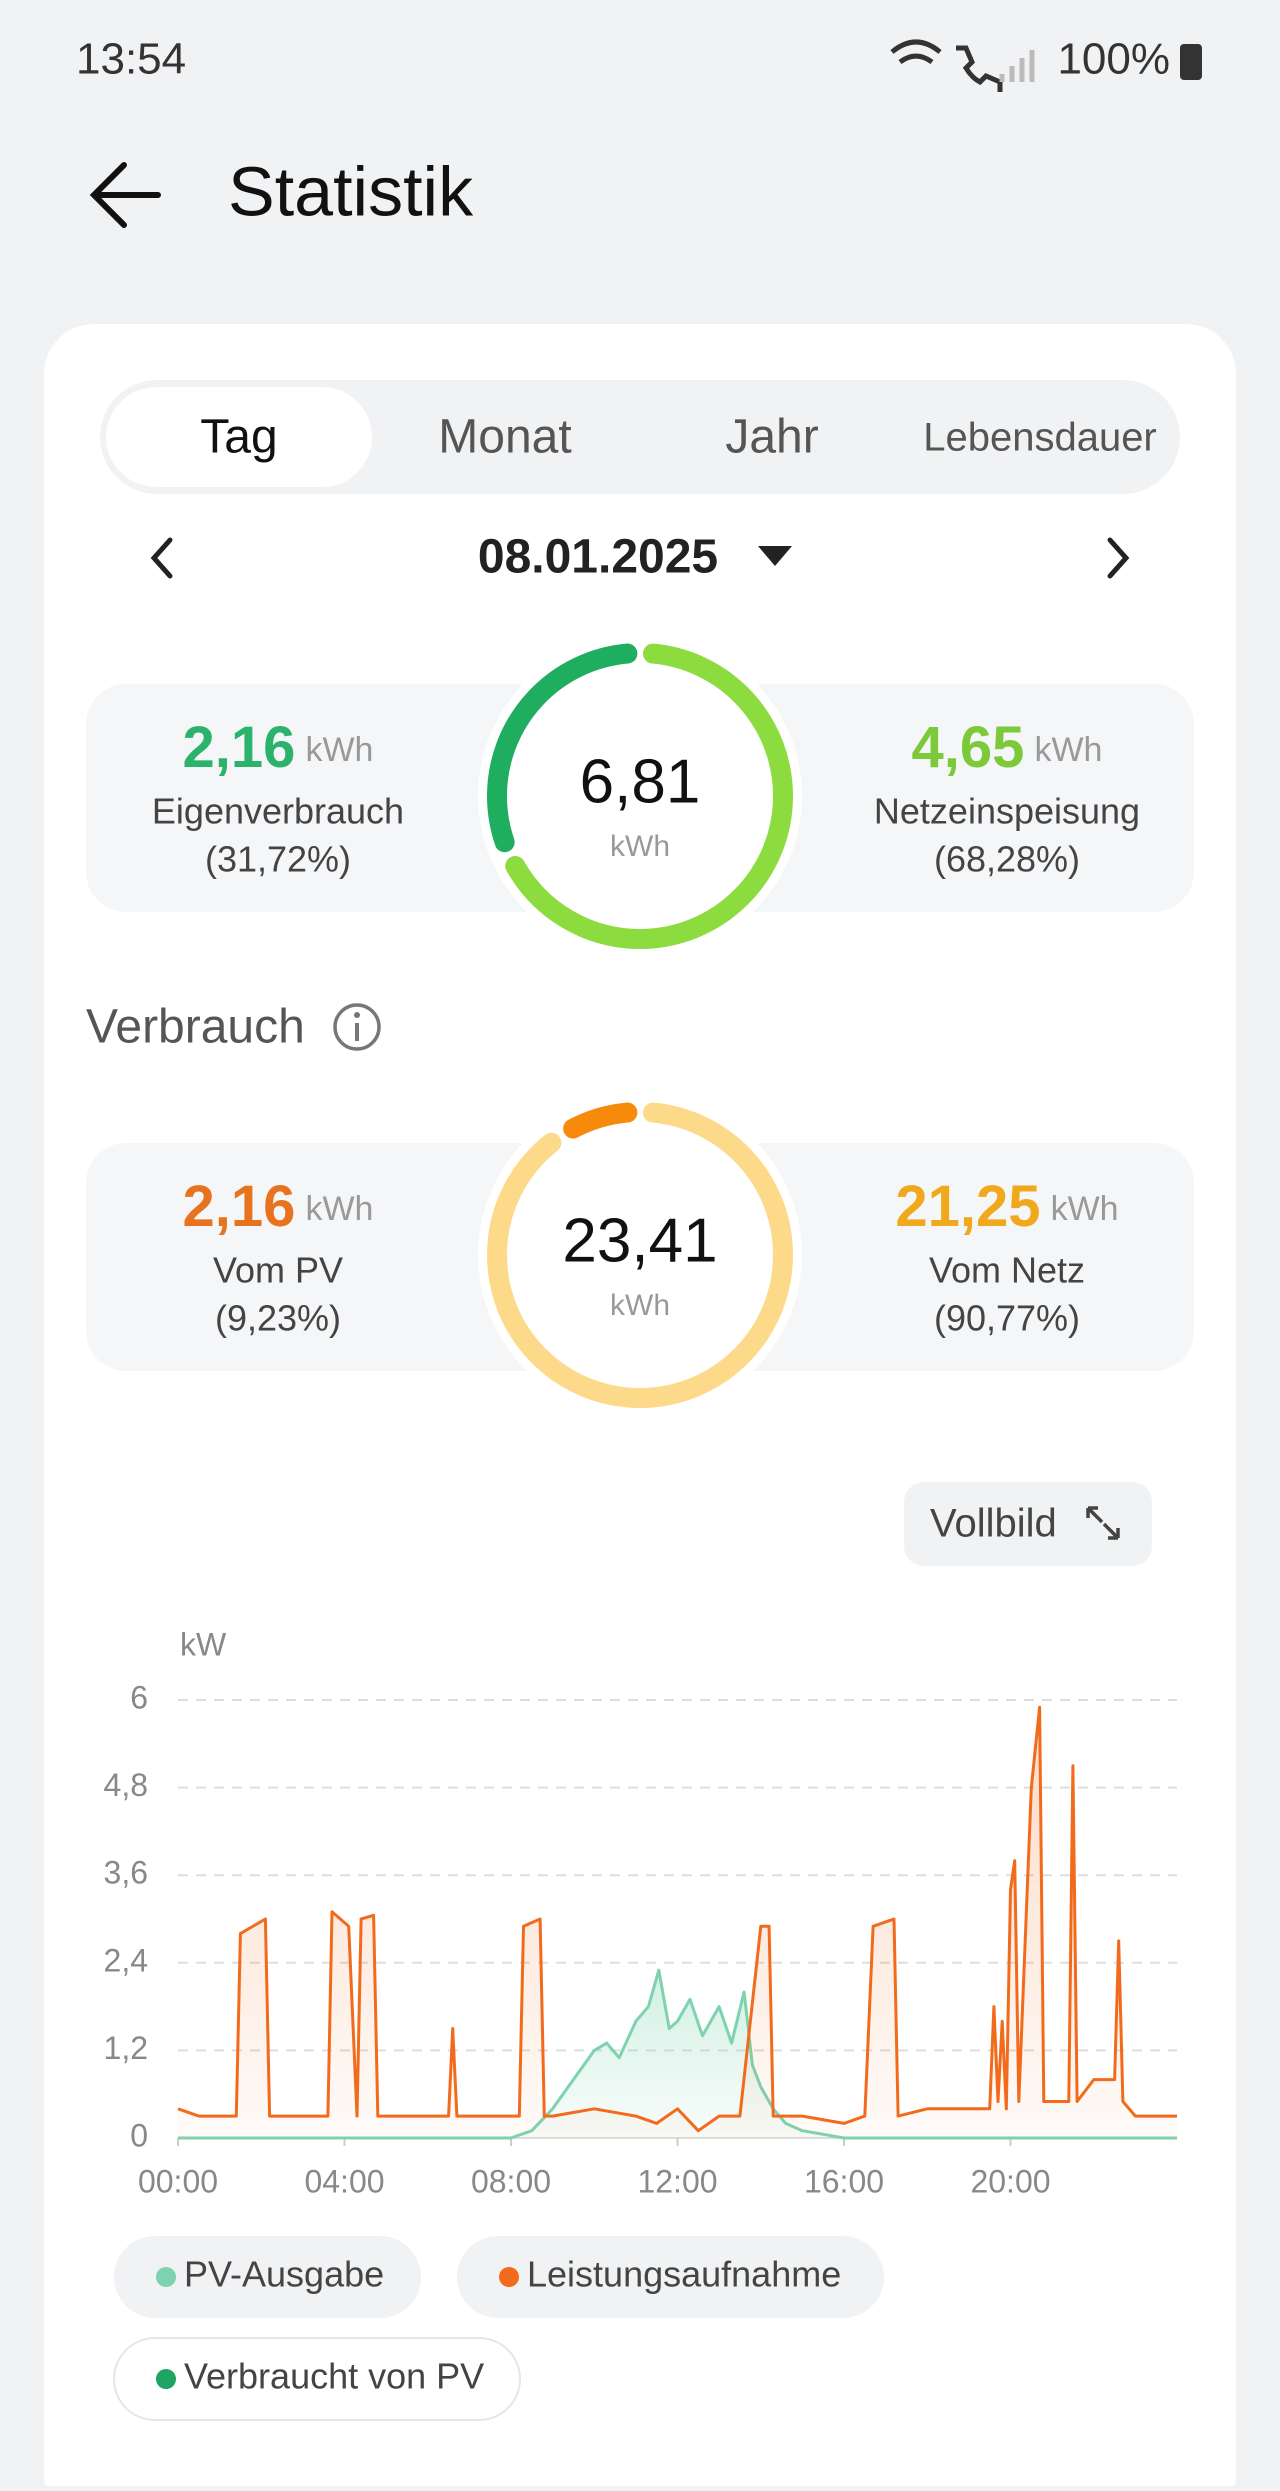  What do you see at coordinates (1010, 2181) in the screenshot?
I see `x-tick-label: 20:00` at bounding box center [1010, 2181].